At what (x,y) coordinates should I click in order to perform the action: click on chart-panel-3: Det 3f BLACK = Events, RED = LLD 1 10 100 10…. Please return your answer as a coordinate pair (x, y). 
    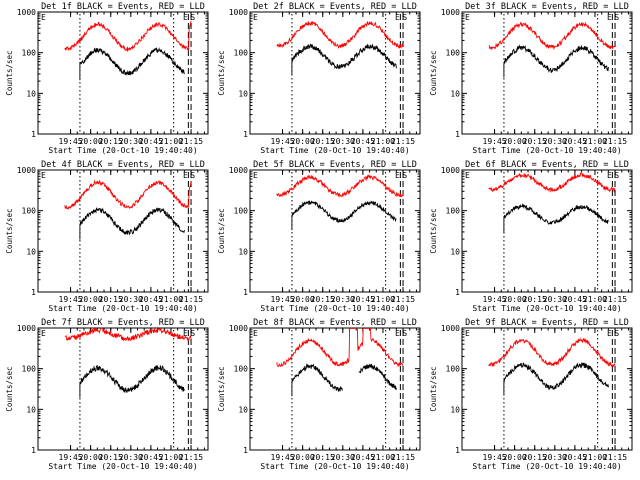
    Looking at the image, I should click on (531, 78).